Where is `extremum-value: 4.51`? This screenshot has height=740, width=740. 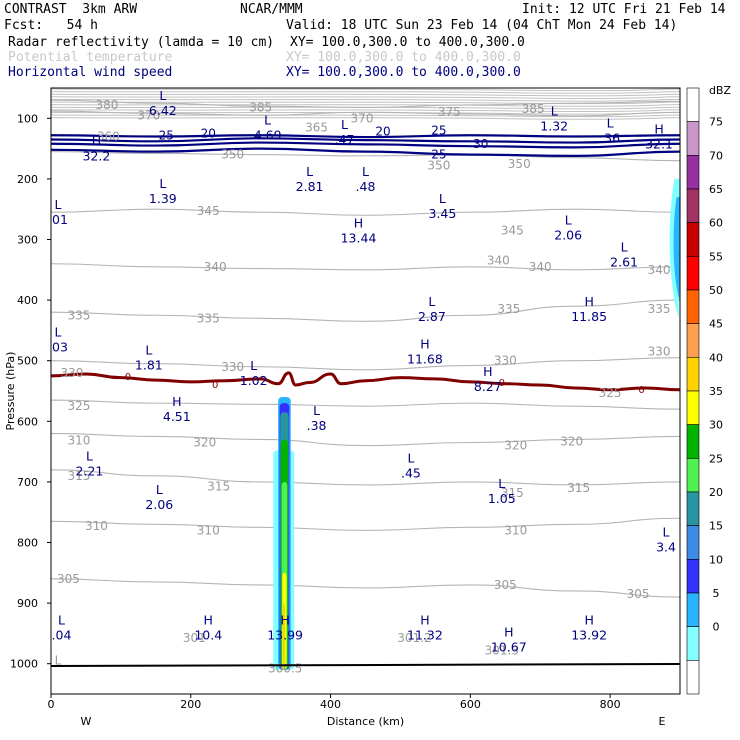 extremum-value: 4.51 is located at coordinates (177, 416).